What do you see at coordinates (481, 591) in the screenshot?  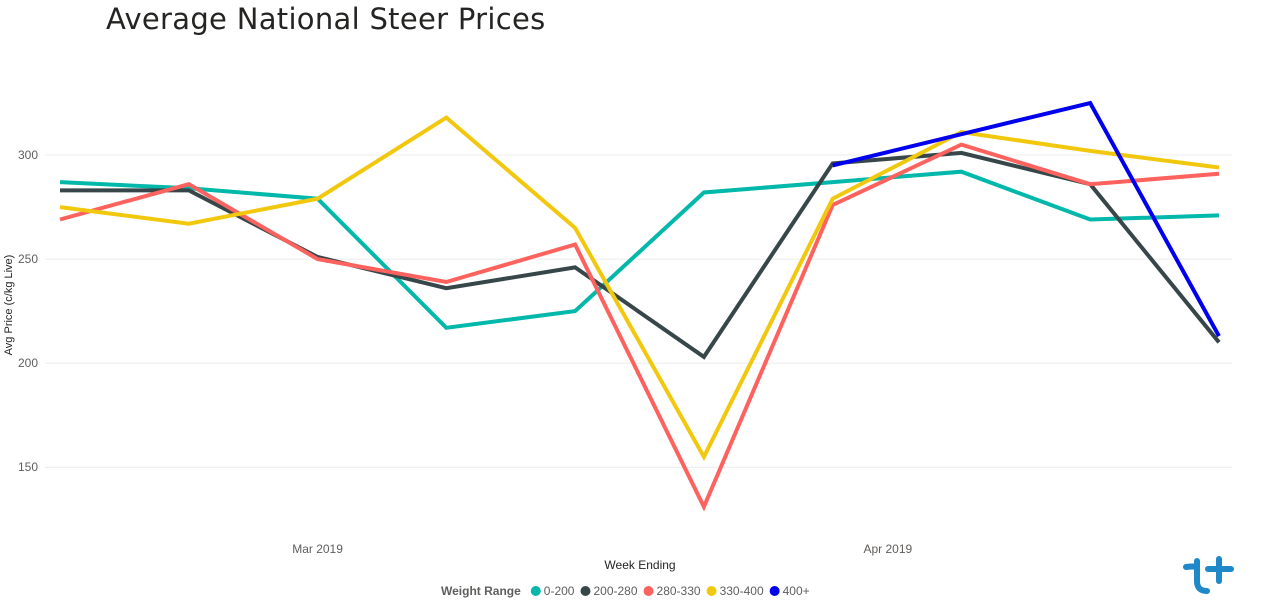 I see `legend-title: Weight Range` at bounding box center [481, 591].